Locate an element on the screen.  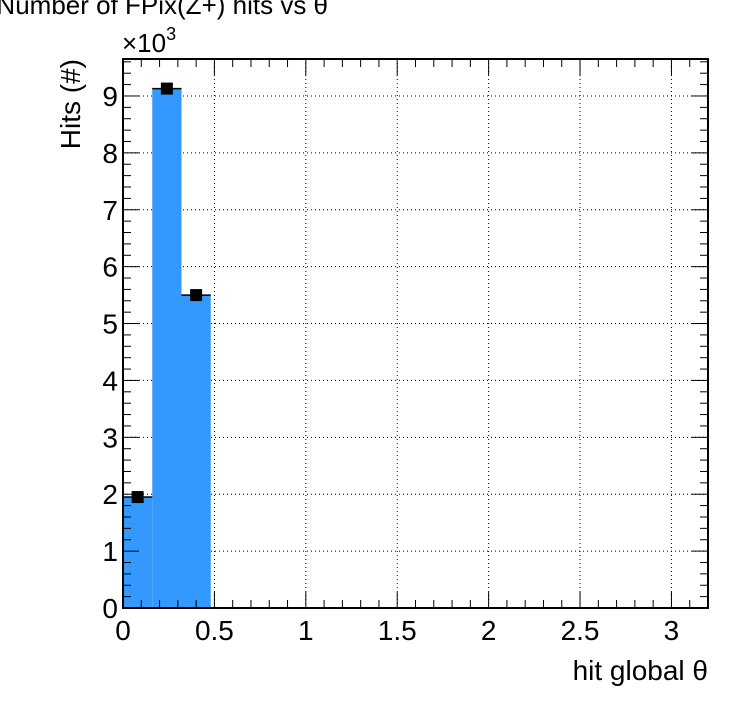
x-tick-label: 1 is located at coordinates (306, 630).